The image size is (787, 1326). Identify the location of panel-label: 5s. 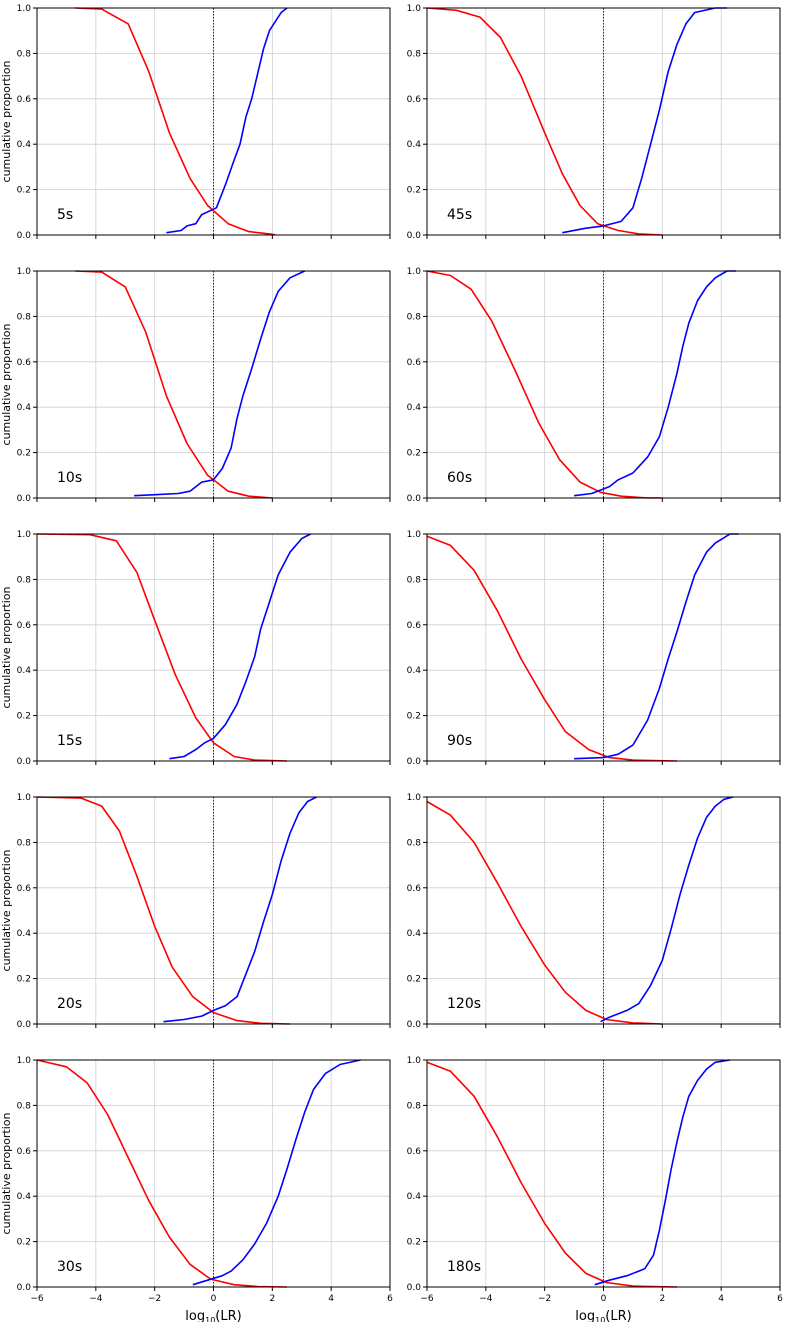
(65, 215).